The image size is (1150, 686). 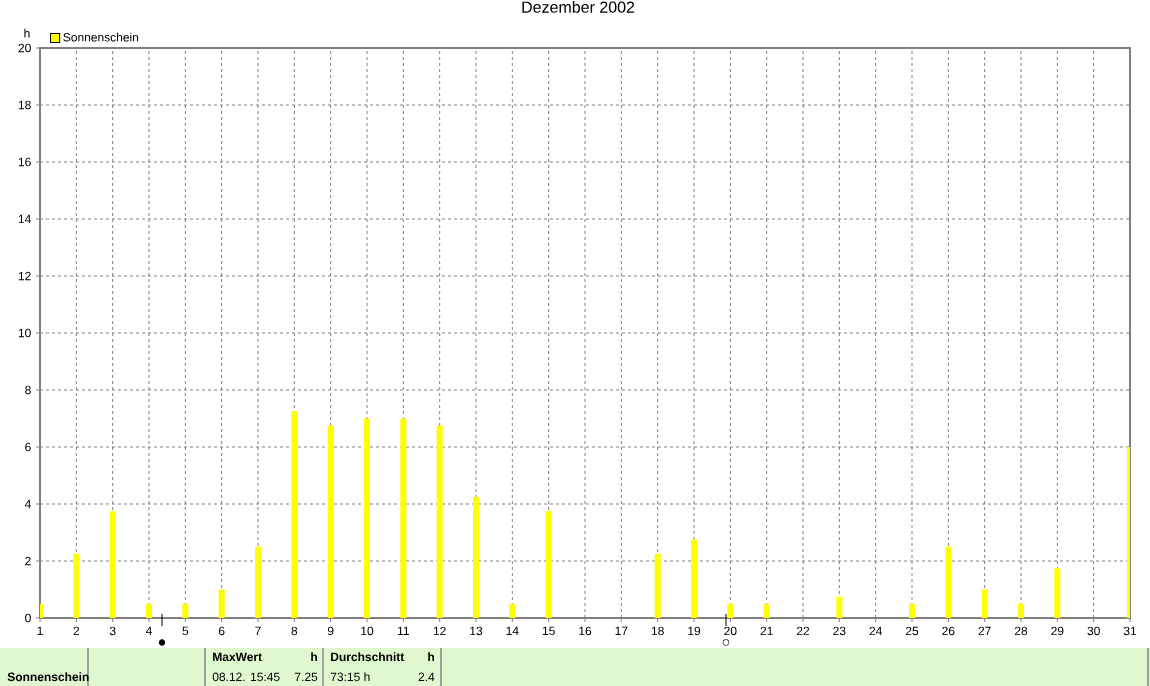 I want to click on y-tick-label: 18, so click(x=24, y=105).